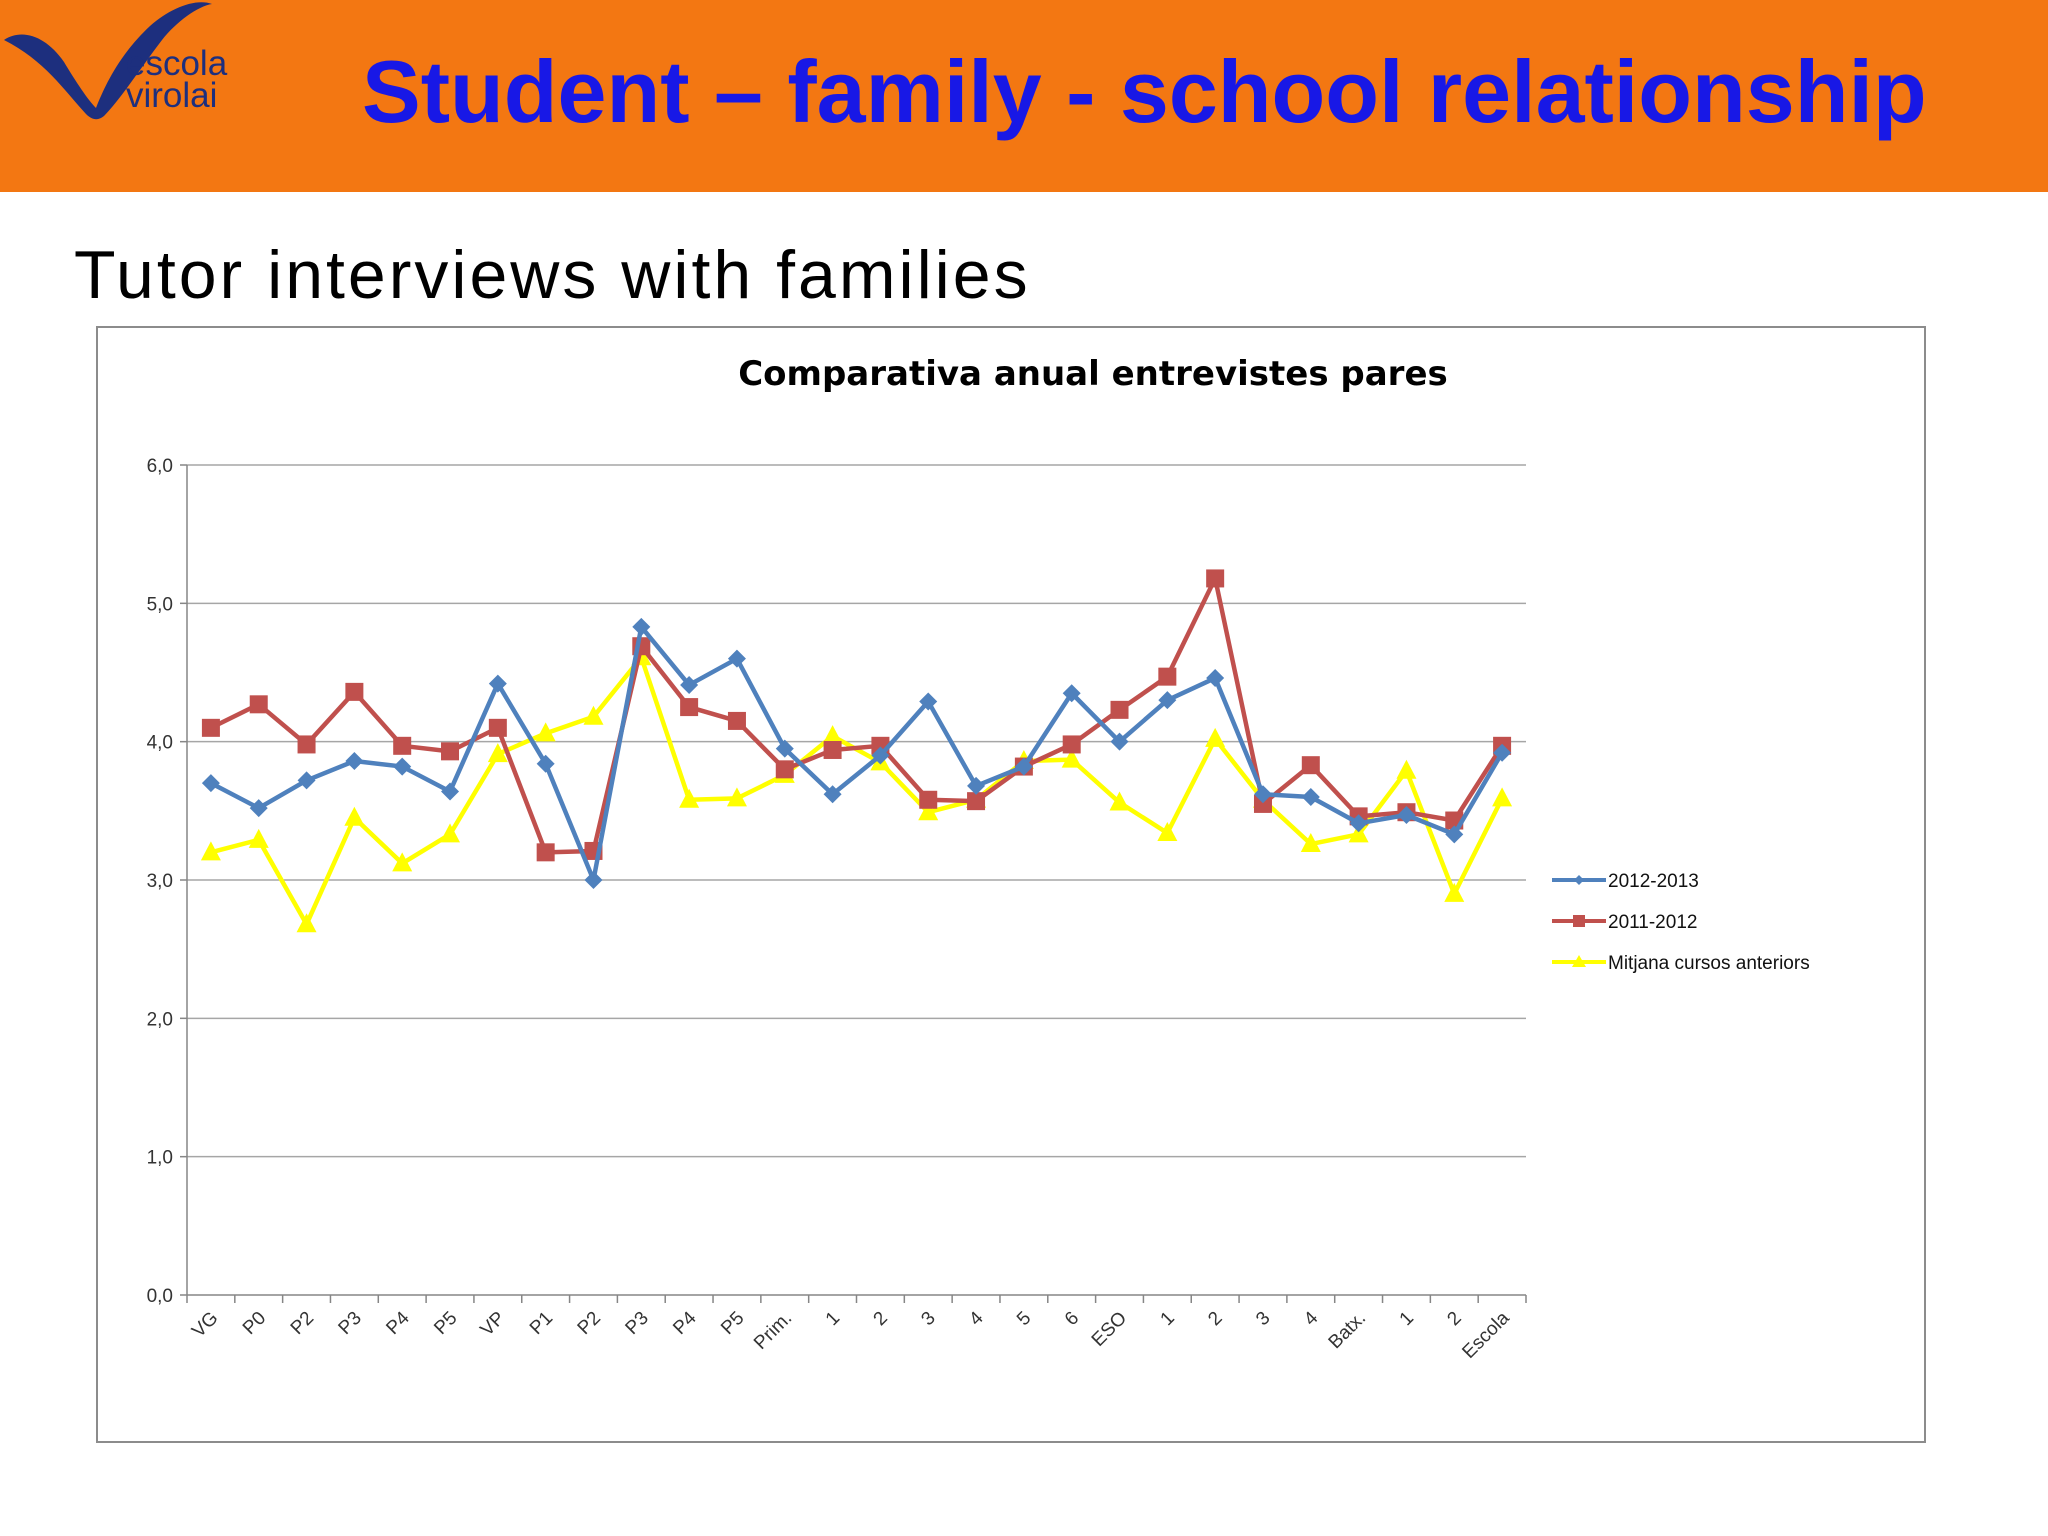 The height and width of the screenshot is (1536, 2048). I want to click on legend-label: 2011-2012, so click(1652, 922).